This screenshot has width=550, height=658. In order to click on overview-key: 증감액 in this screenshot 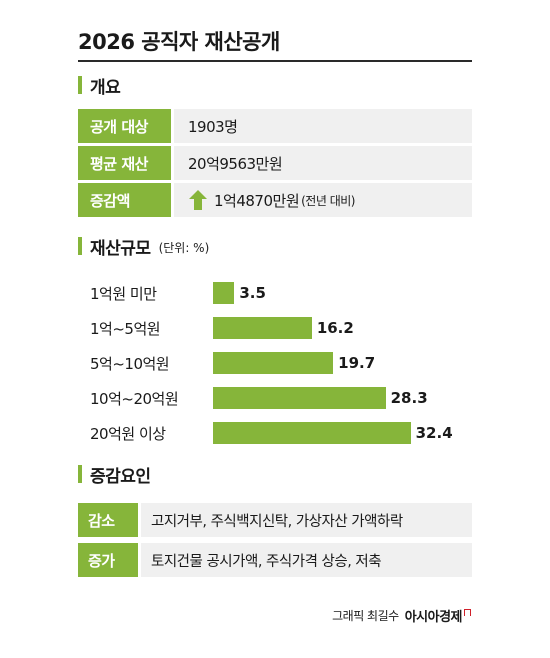, I will do `click(124, 200)`.